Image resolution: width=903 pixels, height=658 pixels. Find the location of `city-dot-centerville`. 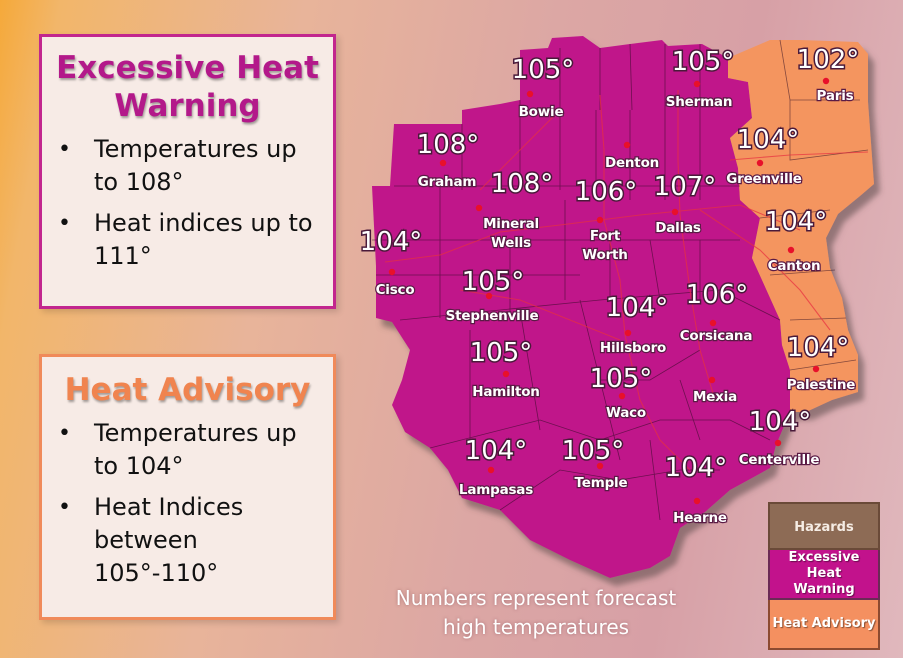

city-dot-centerville is located at coordinates (778, 443).